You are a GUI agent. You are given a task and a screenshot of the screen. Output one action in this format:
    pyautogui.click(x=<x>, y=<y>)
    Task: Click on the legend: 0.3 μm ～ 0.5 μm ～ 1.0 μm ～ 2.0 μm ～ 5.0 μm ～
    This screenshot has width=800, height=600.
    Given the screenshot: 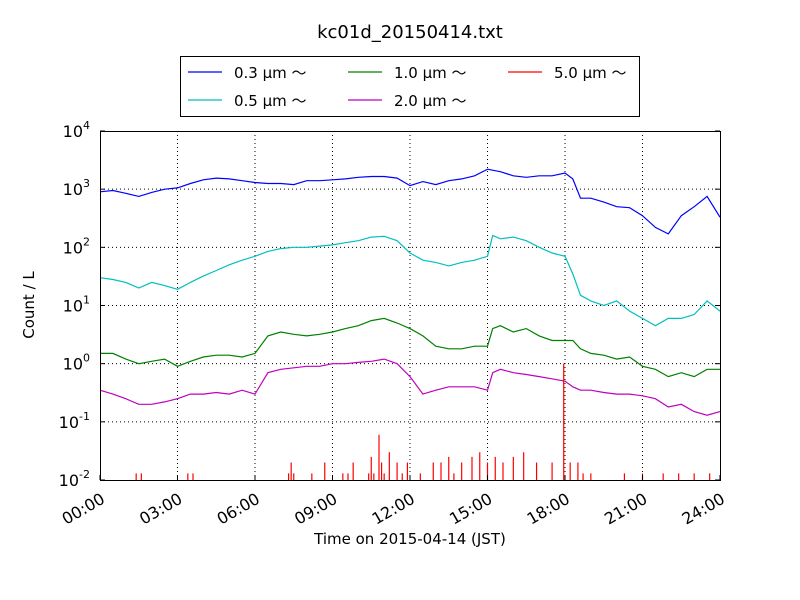 What is the action you would take?
    pyautogui.click(x=410, y=86)
    